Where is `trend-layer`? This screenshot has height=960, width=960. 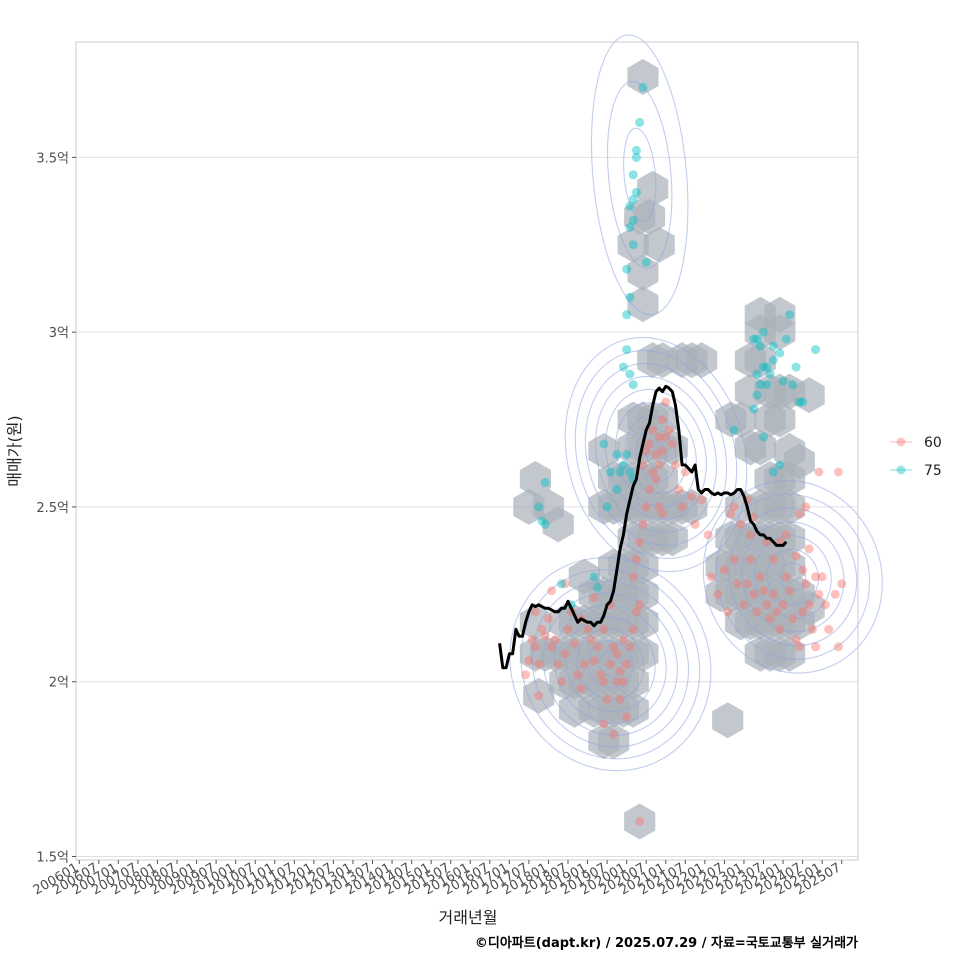
trend-layer is located at coordinates (643, 527).